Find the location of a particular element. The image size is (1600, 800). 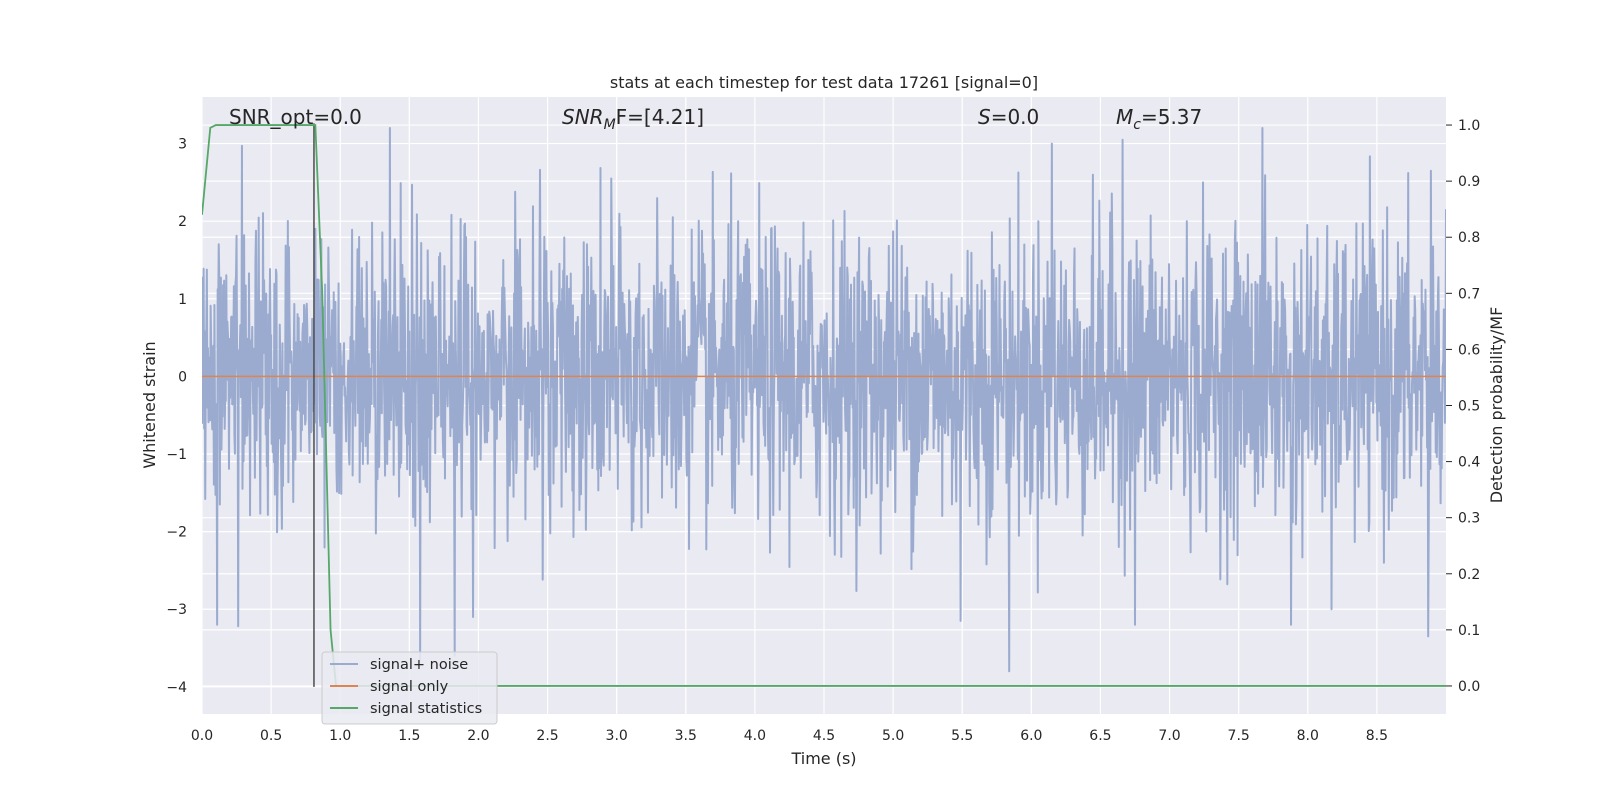

y-tick-label: −3 is located at coordinates (176, 610).